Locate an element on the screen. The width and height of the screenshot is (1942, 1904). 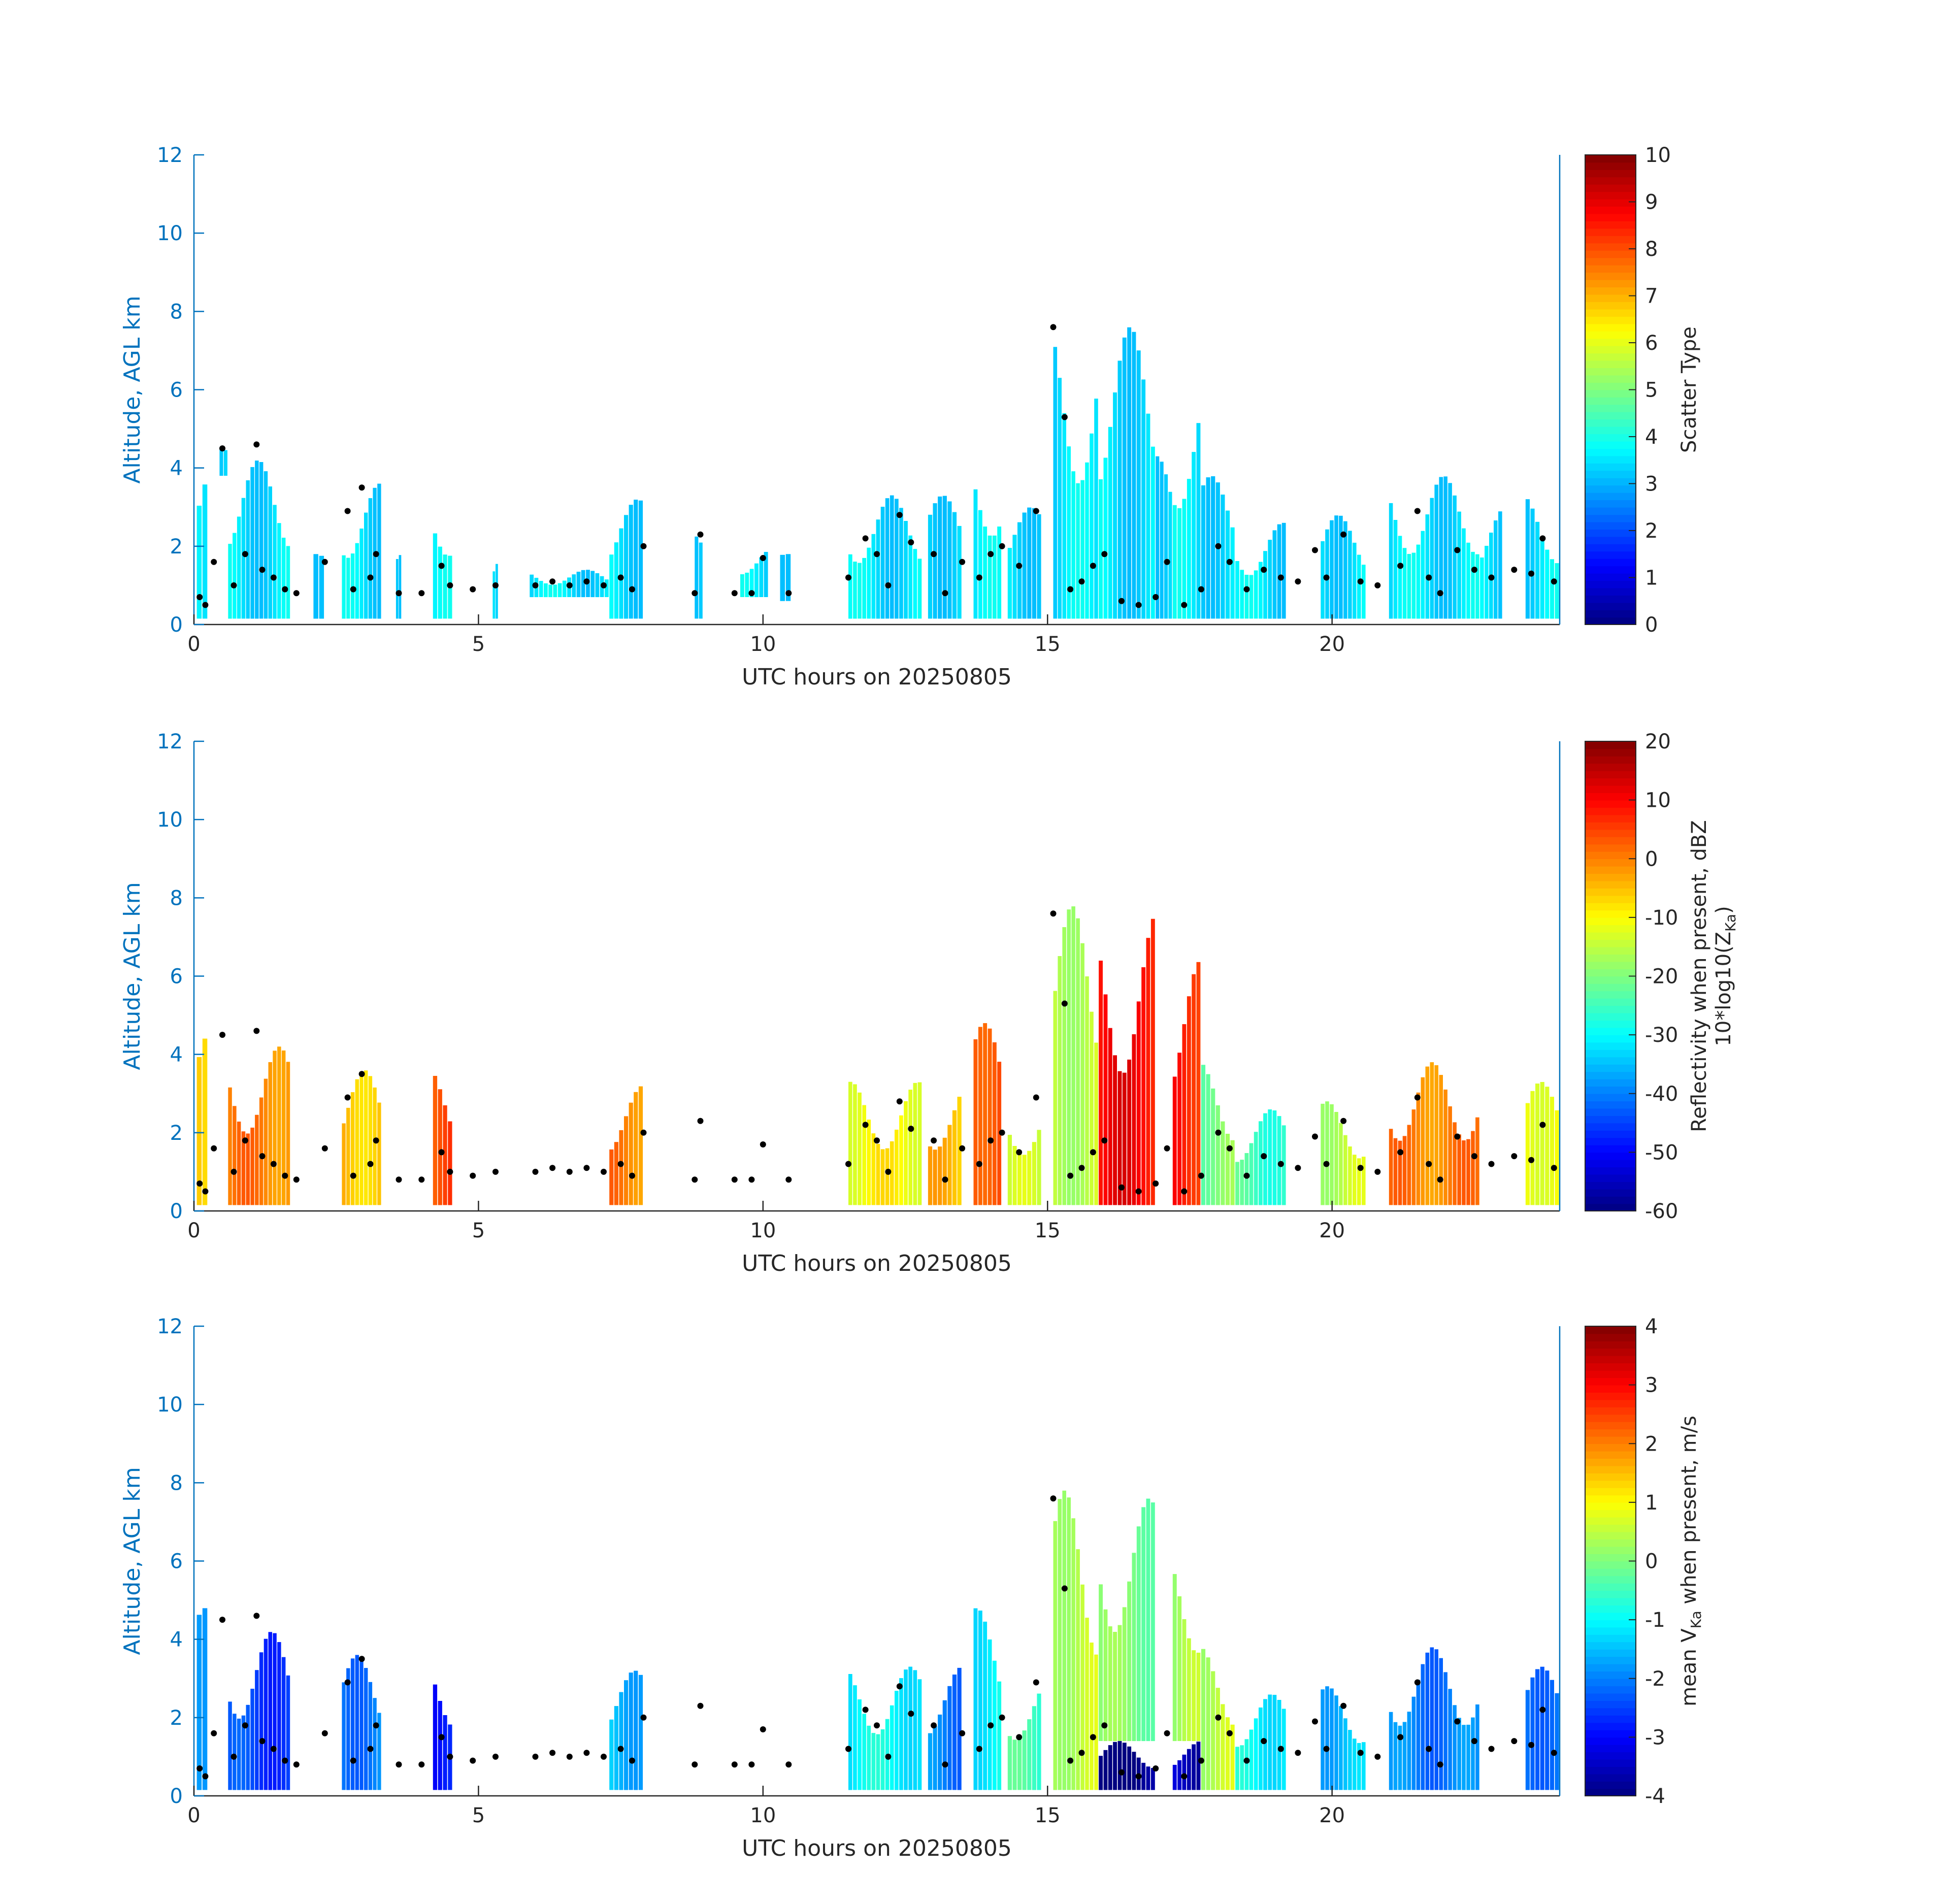
y-axis-label: Altitude, AGL km is located at coordinates (132, 976).